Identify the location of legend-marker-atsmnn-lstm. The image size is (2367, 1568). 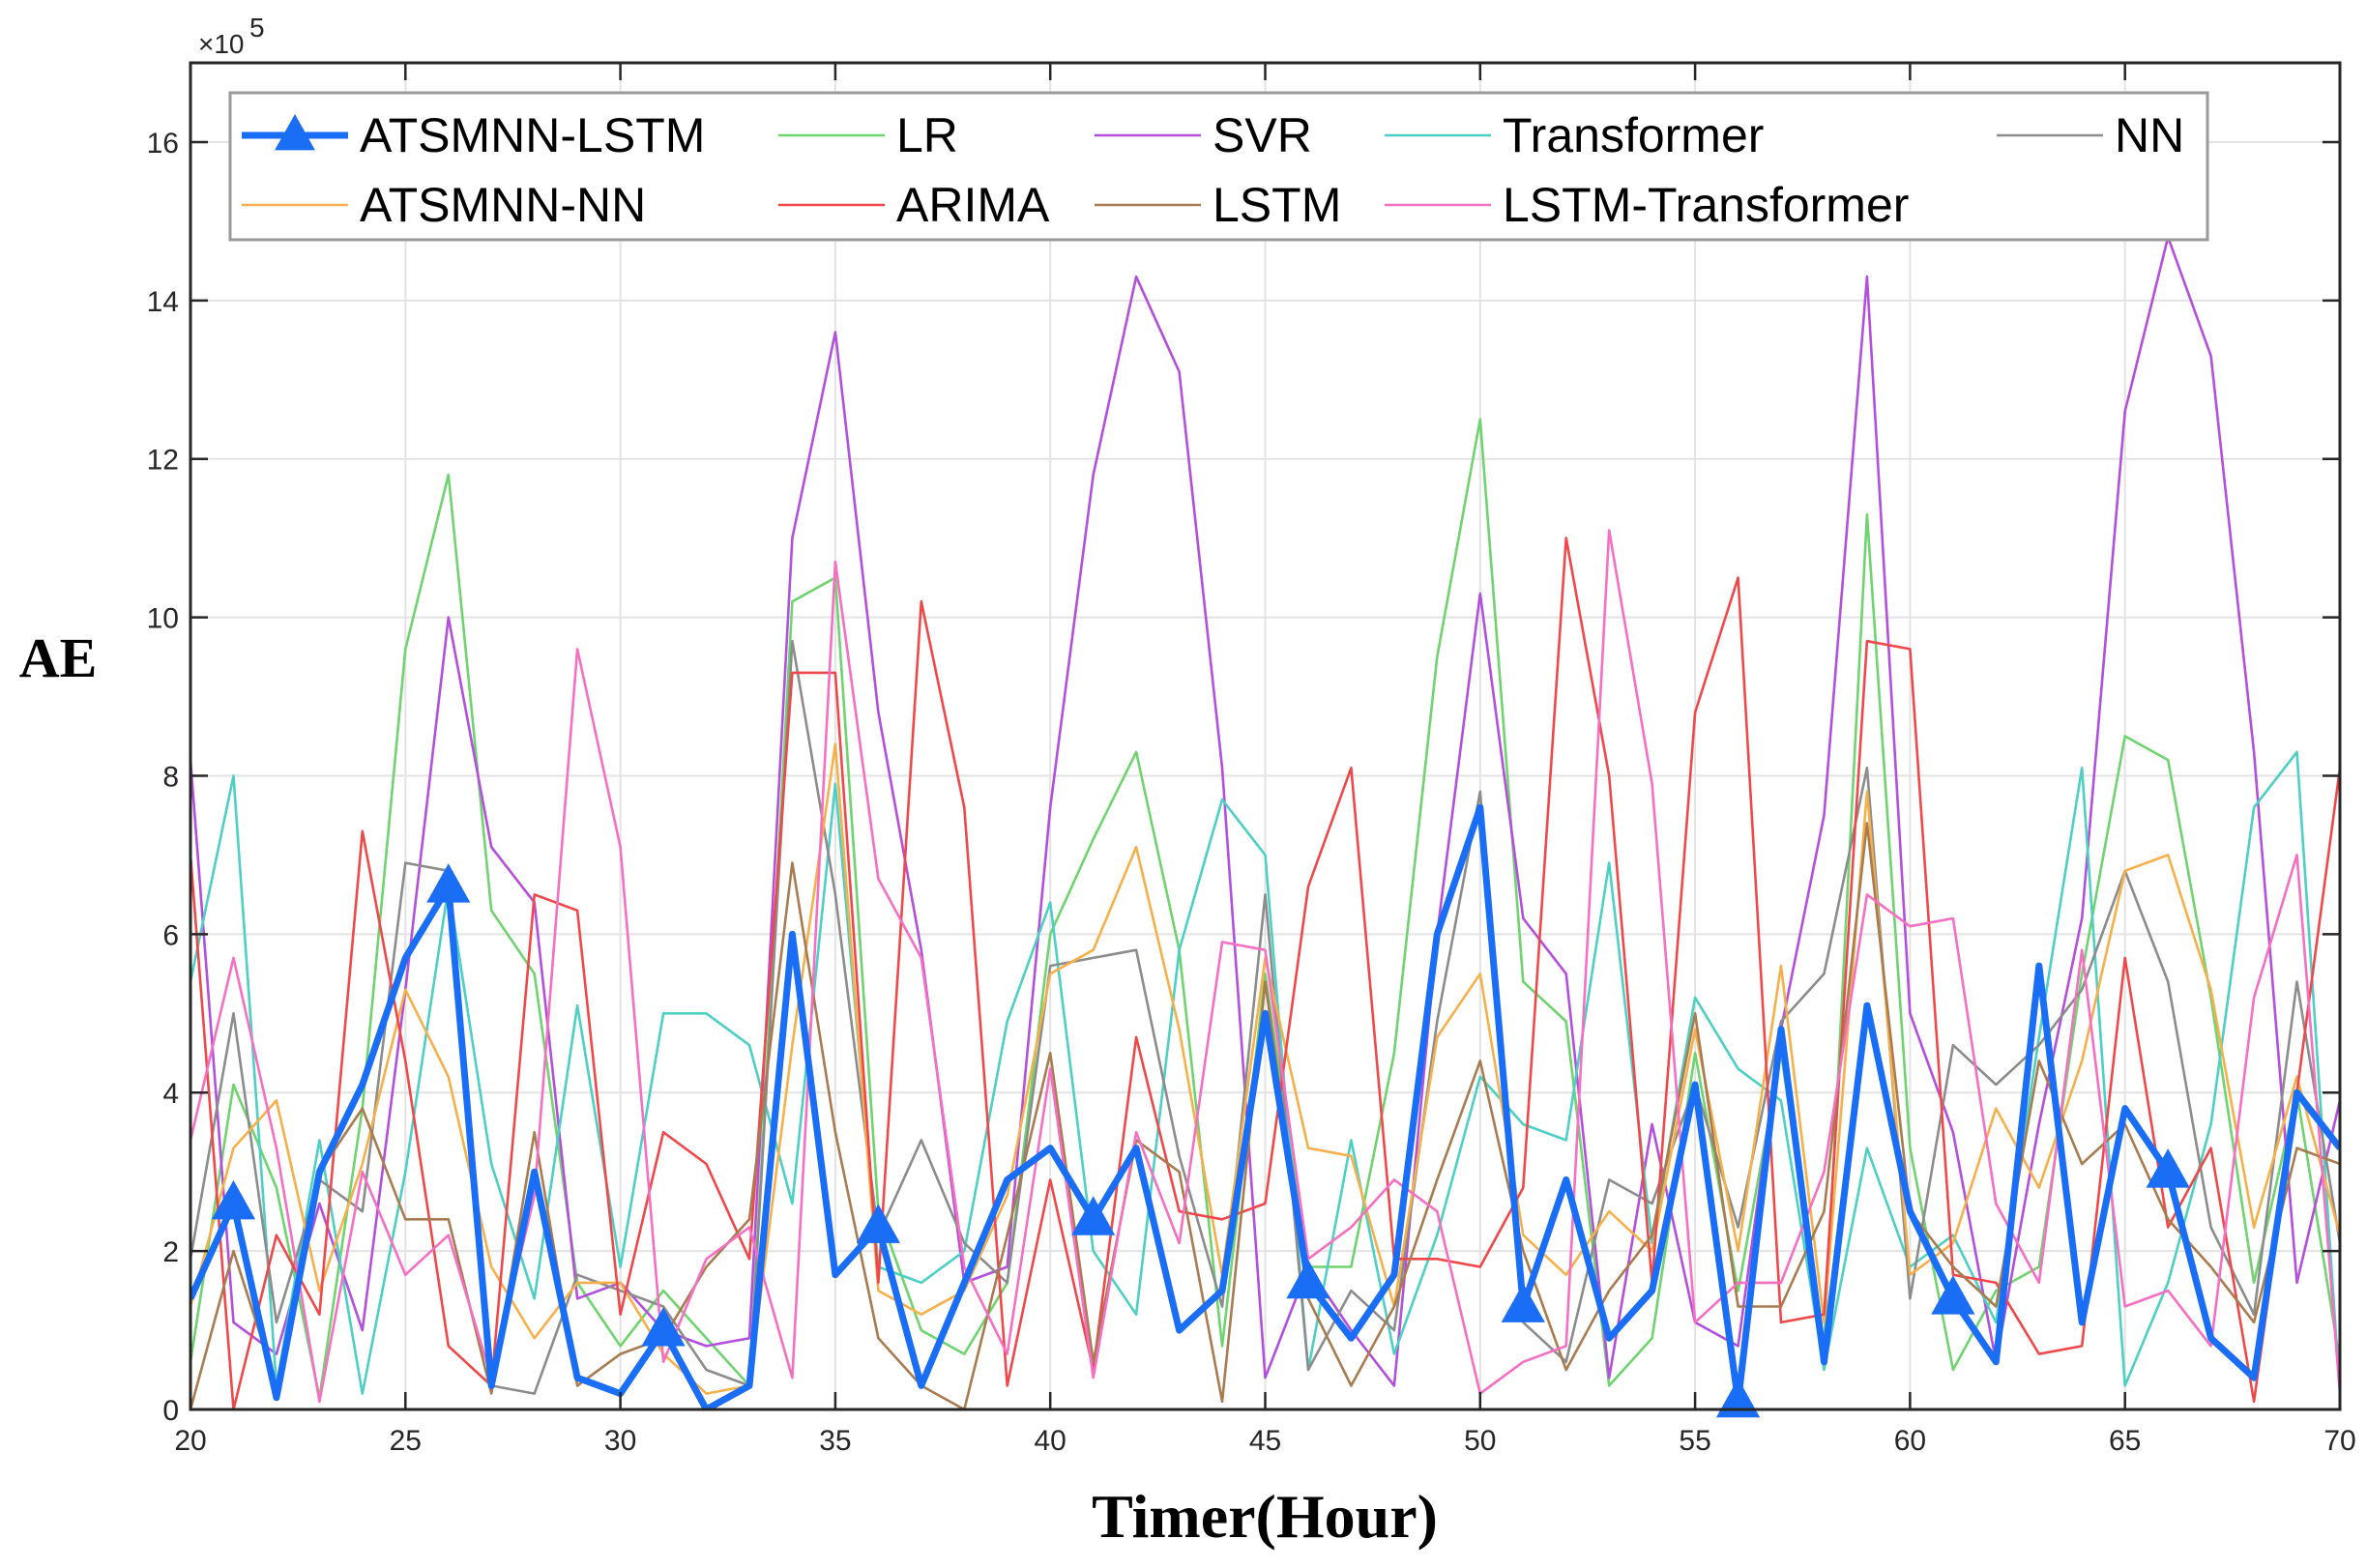
(295, 132).